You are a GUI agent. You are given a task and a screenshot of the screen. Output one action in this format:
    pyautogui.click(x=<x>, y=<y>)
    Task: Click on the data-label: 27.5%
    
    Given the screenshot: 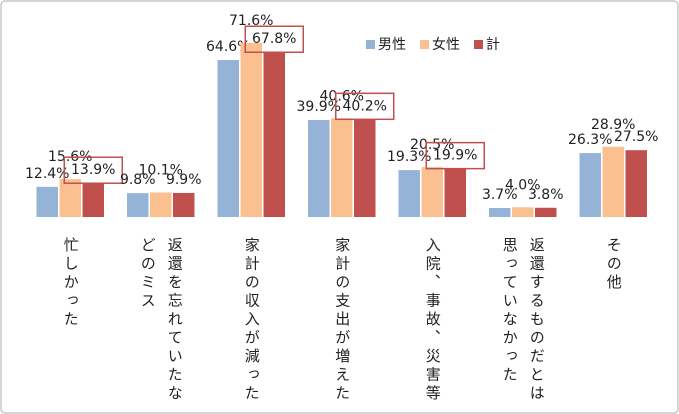 What is the action you would take?
    pyautogui.click(x=636, y=137)
    